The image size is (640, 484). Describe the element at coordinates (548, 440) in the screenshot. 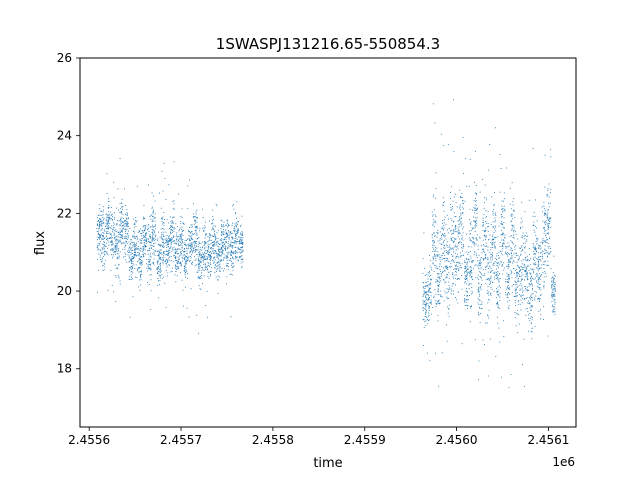

I see `x-tick-label: 2.4561` at that location.